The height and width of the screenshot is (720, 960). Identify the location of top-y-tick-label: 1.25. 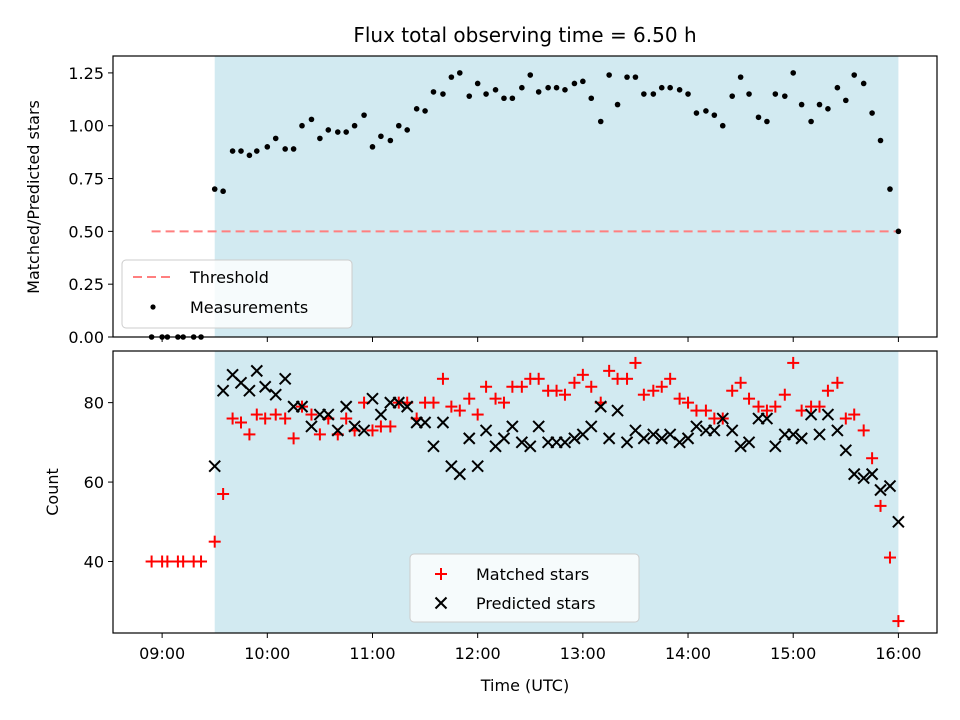
(86, 73).